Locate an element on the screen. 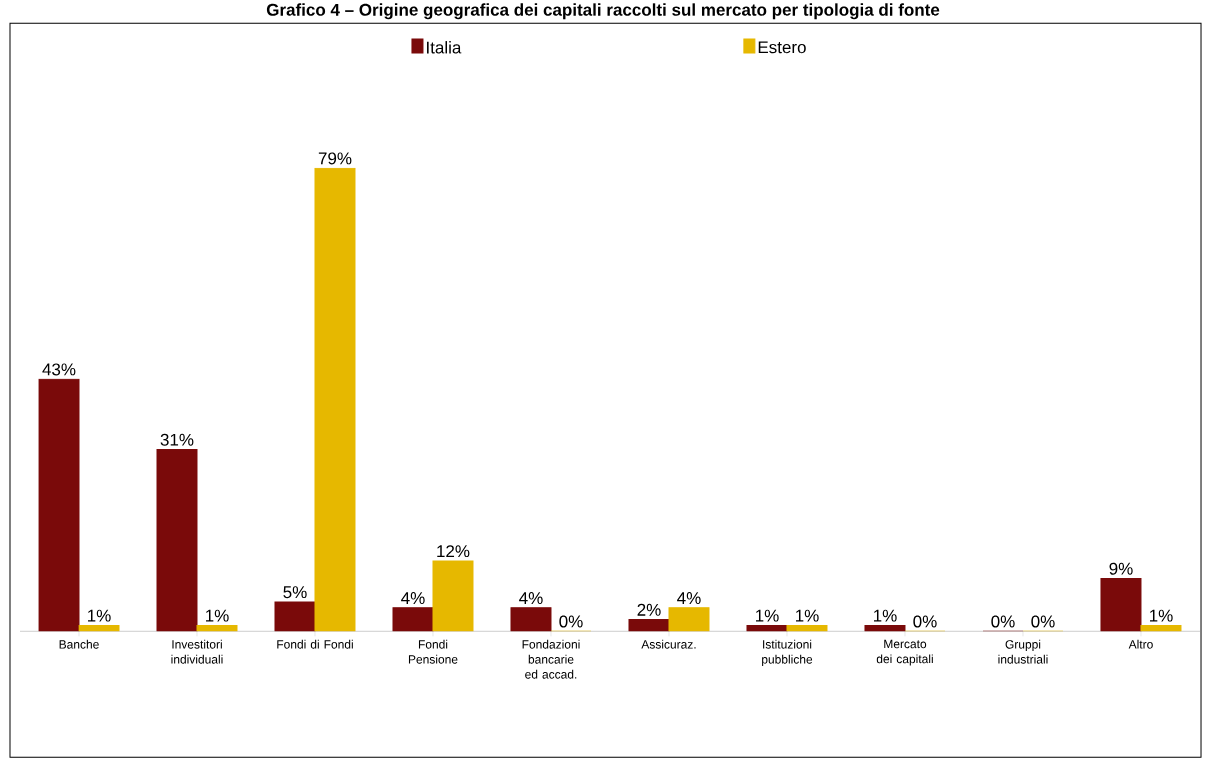 This screenshot has height=761, width=1206. x-tick-label: Mercato dei capitali is located at coordinates (904, 652).